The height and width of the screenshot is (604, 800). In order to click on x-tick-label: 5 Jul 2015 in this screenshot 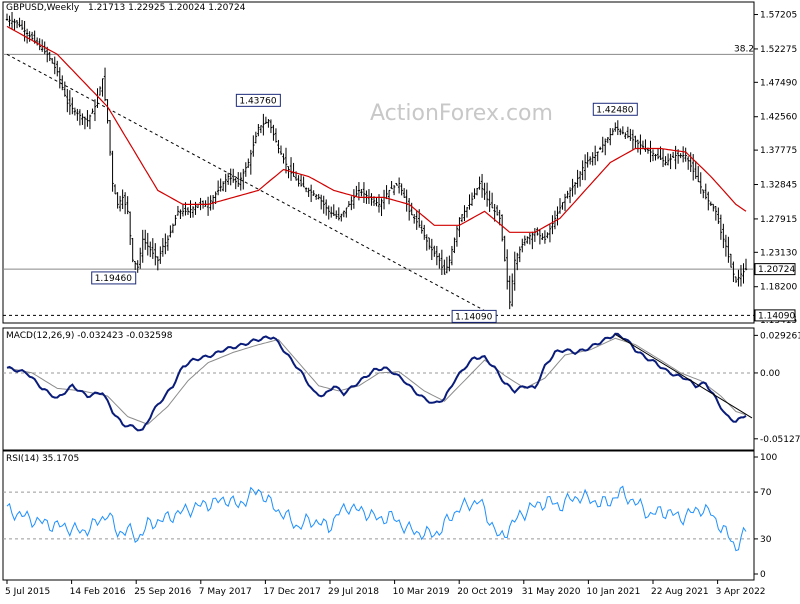, I will do `click(27, 592)`.